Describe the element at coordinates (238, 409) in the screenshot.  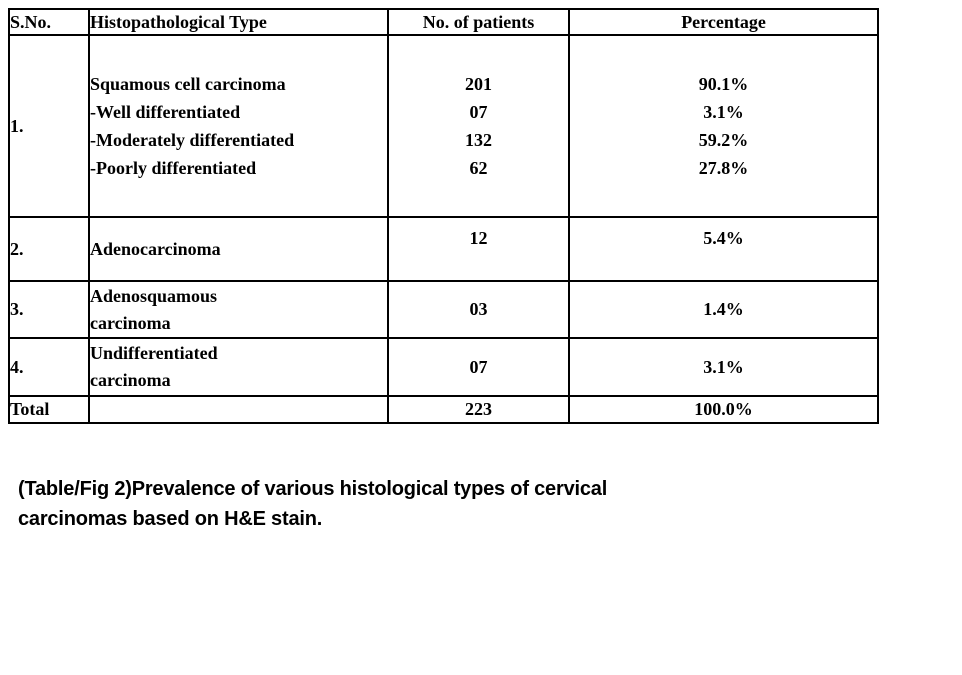
I see `cell-total-type-empty` at that location.